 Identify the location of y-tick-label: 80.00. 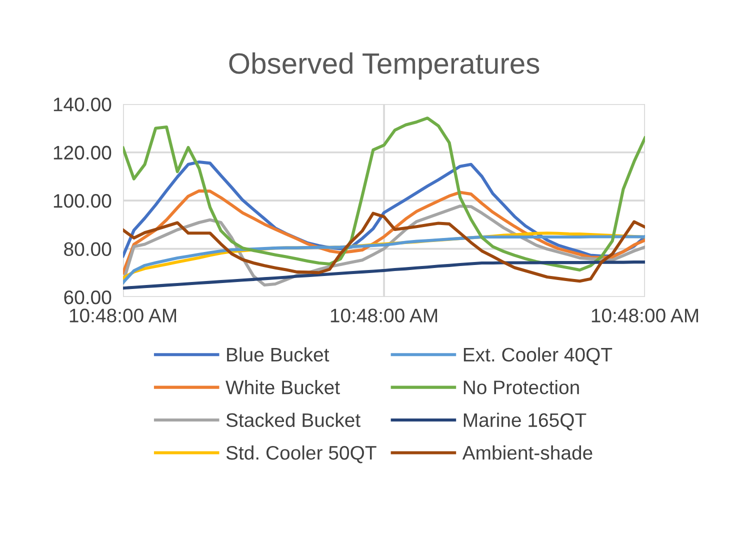
(88, 249).